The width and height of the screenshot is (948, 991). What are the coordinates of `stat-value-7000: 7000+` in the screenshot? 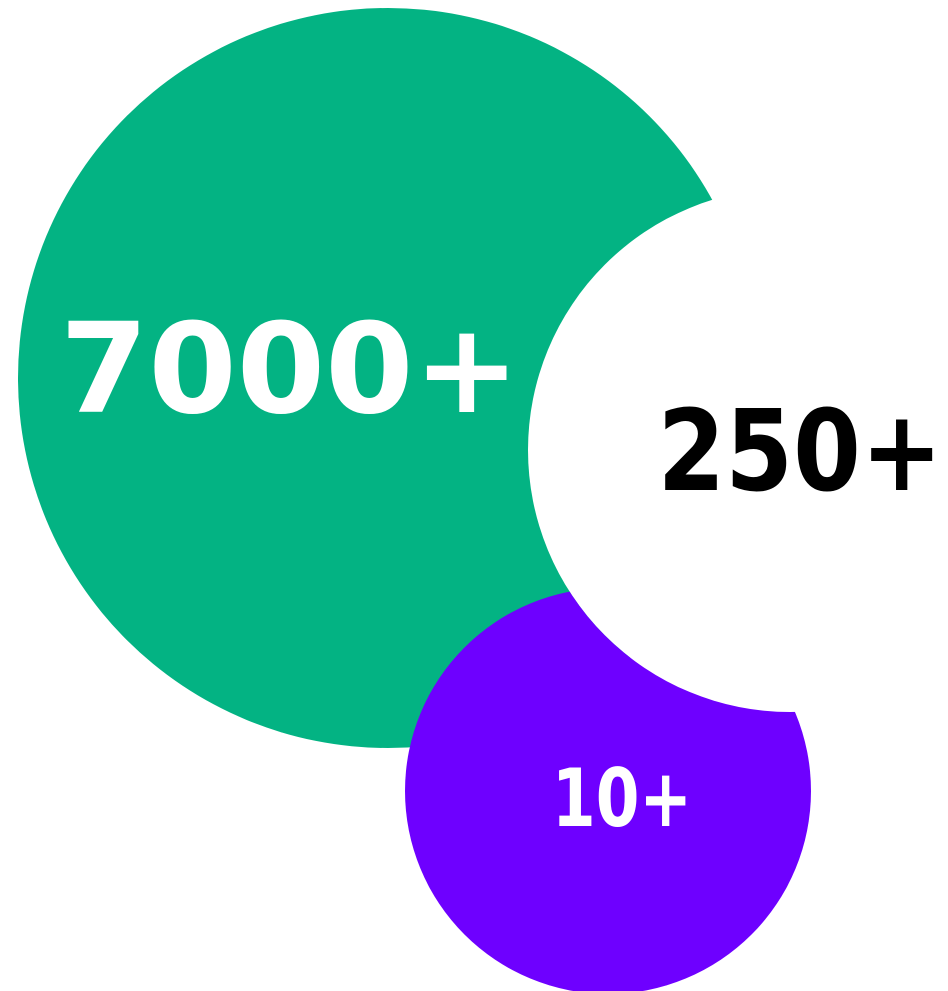 It's located at (290, 369).